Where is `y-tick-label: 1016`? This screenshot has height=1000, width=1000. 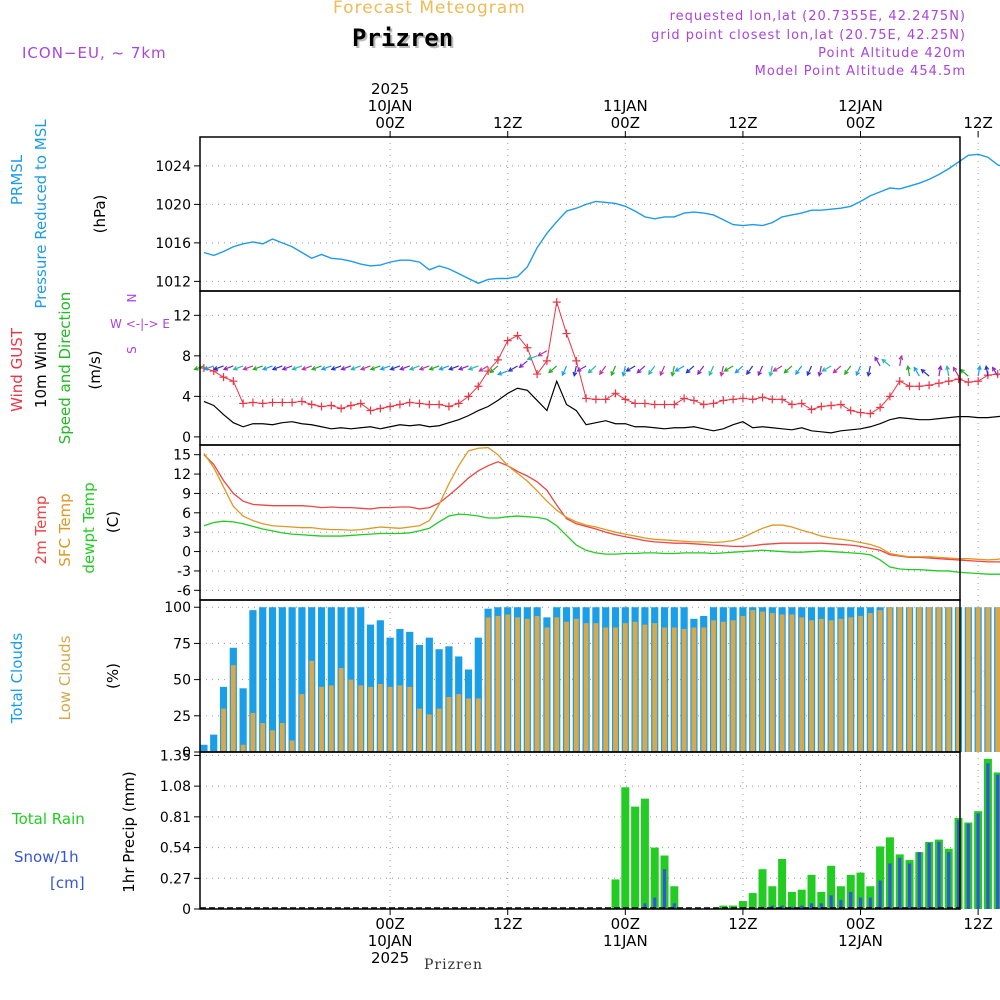
y-tick-label: 1016 is located at coordinates (173, 244).